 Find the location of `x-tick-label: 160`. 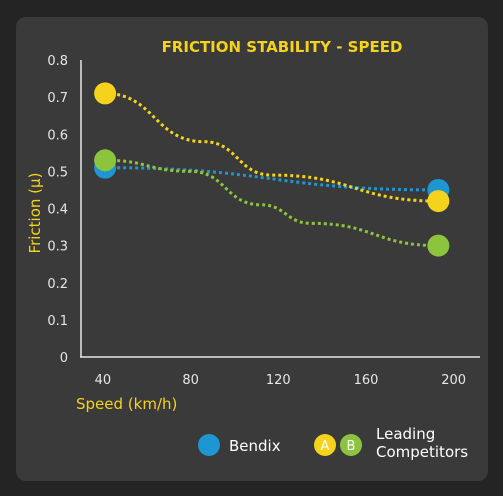

x-tick-label: 160 is located at coordinates (366, 380).